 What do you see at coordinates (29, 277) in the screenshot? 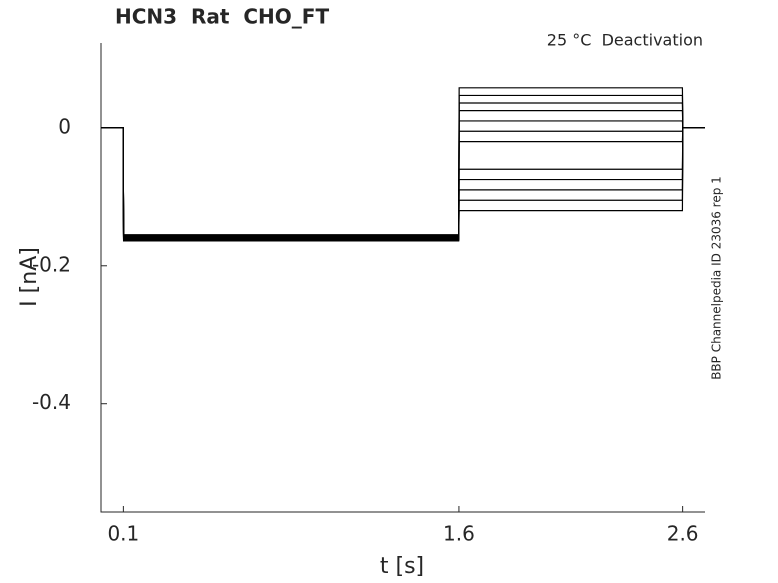
I see `y-axis-label: I [nA]` at bounding box center [29, 277].